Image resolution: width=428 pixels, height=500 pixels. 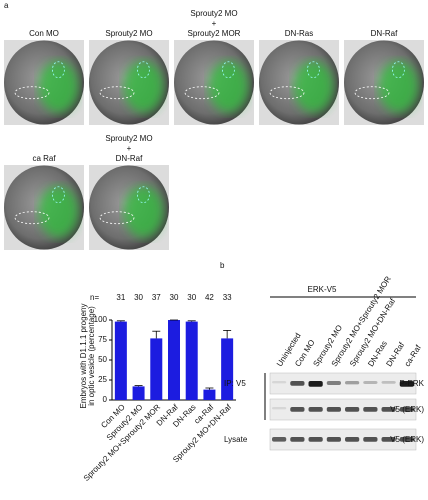 What do you see at coordinates (105, 399) in the screenshot?
I see `y-tick-label: 0` at bounding box center [105, 399].